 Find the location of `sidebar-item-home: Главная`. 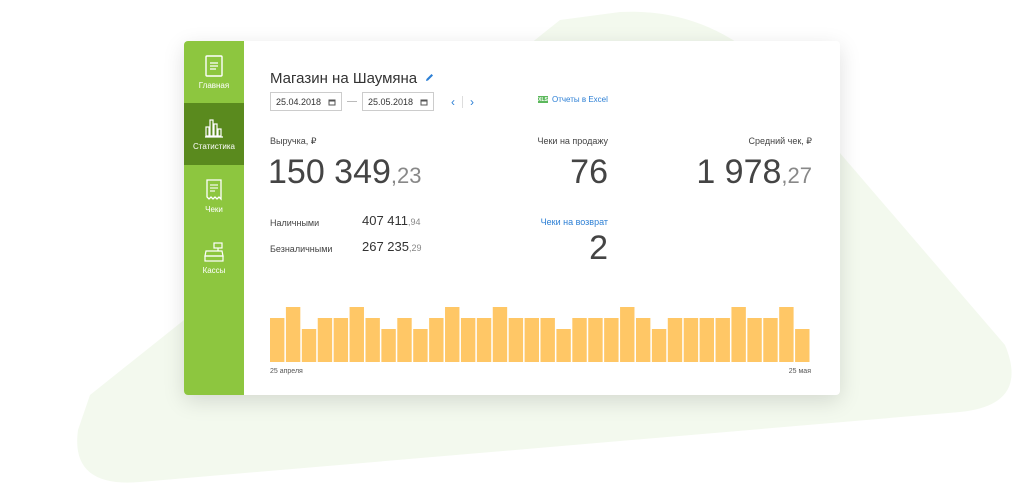

sidebar-item-home: Главная is located at coordinates (214, 72).